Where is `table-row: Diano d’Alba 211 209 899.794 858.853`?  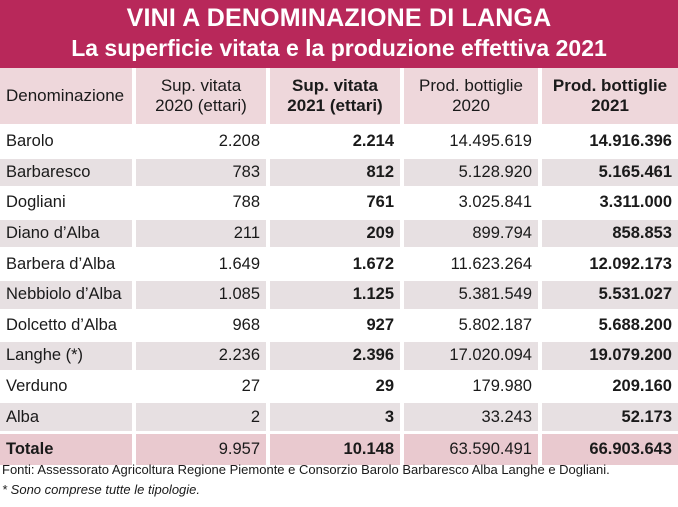 table-row: Diano d’Alba 211 209 899.794 858.853 is located at coordinates (339, 235).